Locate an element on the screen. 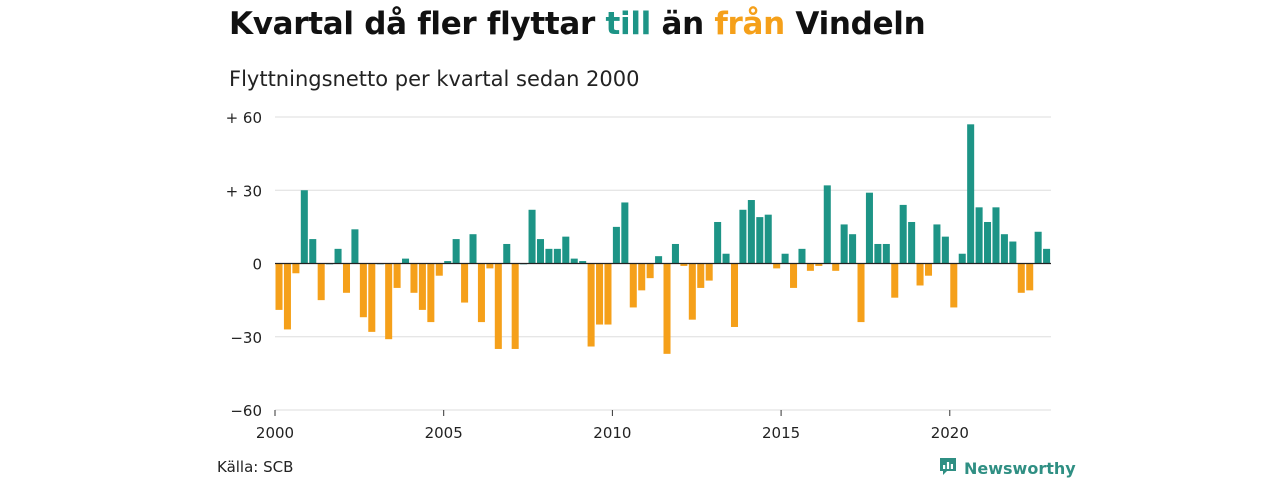 The height and width of the screenshot is (480, 1280). source-label: Källa: SCB is located at coordinates (255, 467).